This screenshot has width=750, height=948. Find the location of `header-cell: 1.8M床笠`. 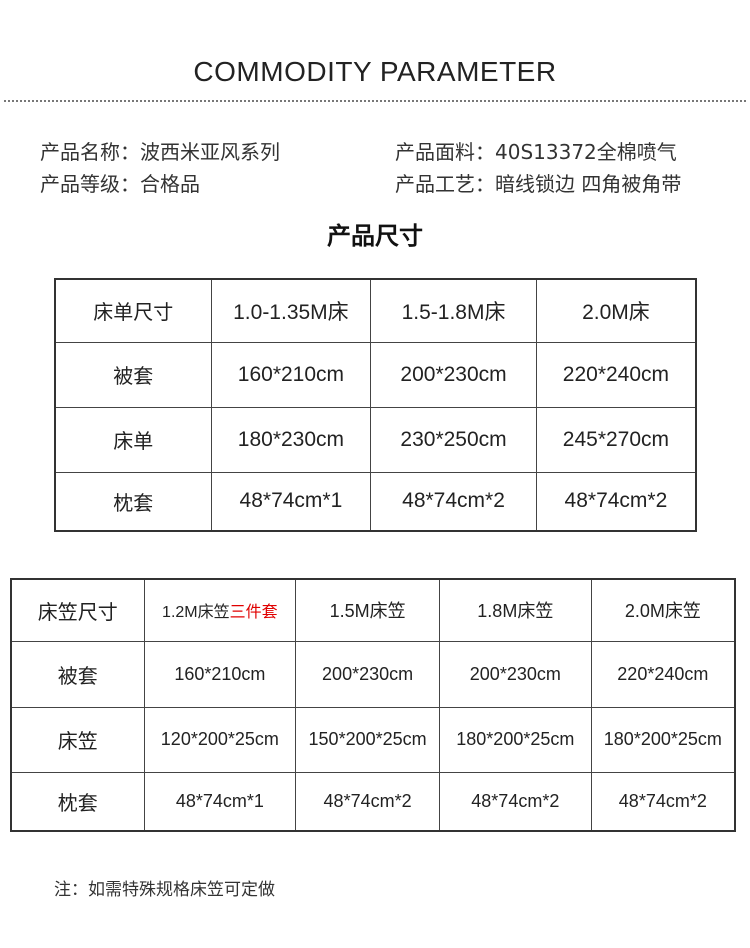

header-cell: 1.8M床笠 is located at coordinates (515, 610).